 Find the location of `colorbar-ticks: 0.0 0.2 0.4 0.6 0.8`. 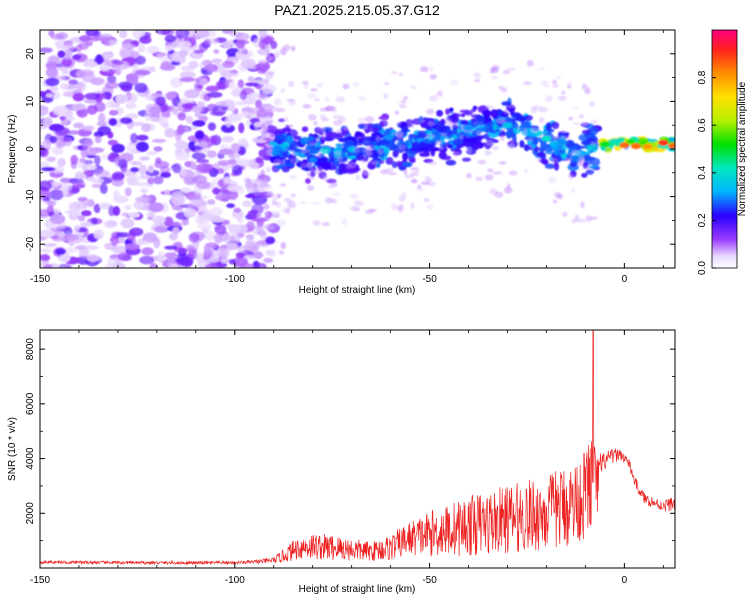

colorbar-ticks: 0.0 0.2 0.4 0.6 0.8 is located at coordinates (706, 172).